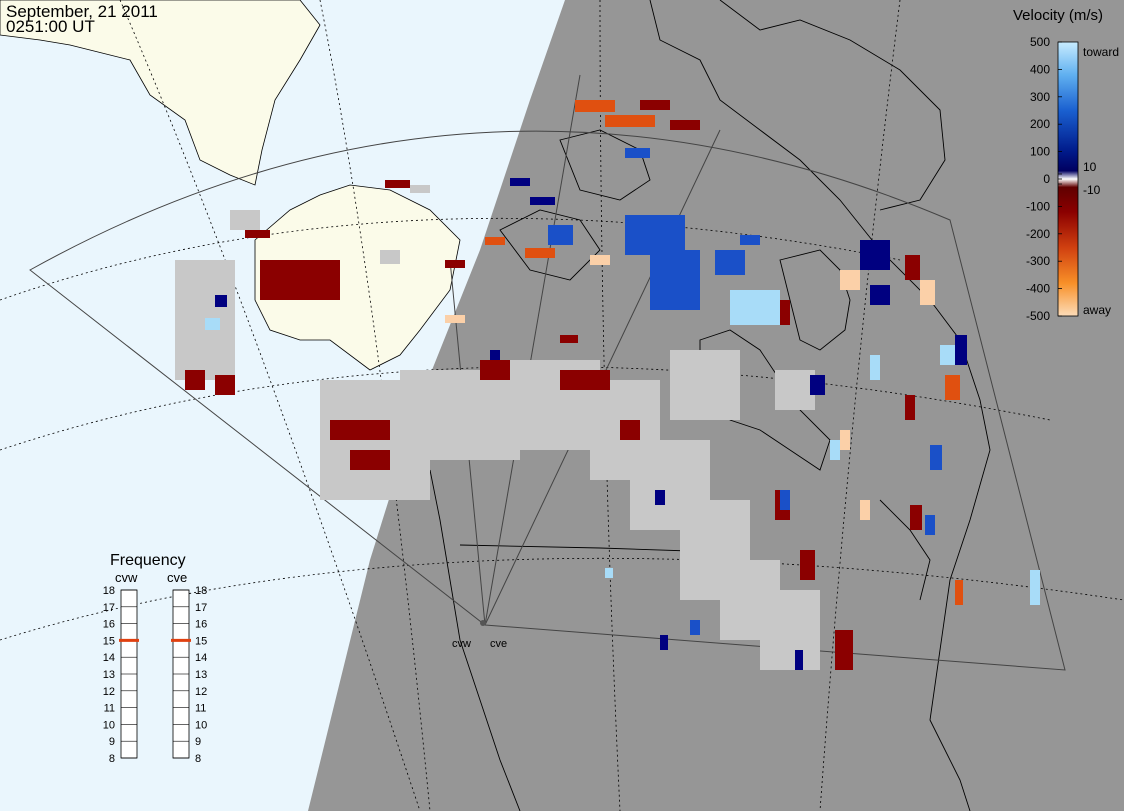 The image size is (1124, 811). I want to click on velocity-tick-label: 200, so click(1040, 124).